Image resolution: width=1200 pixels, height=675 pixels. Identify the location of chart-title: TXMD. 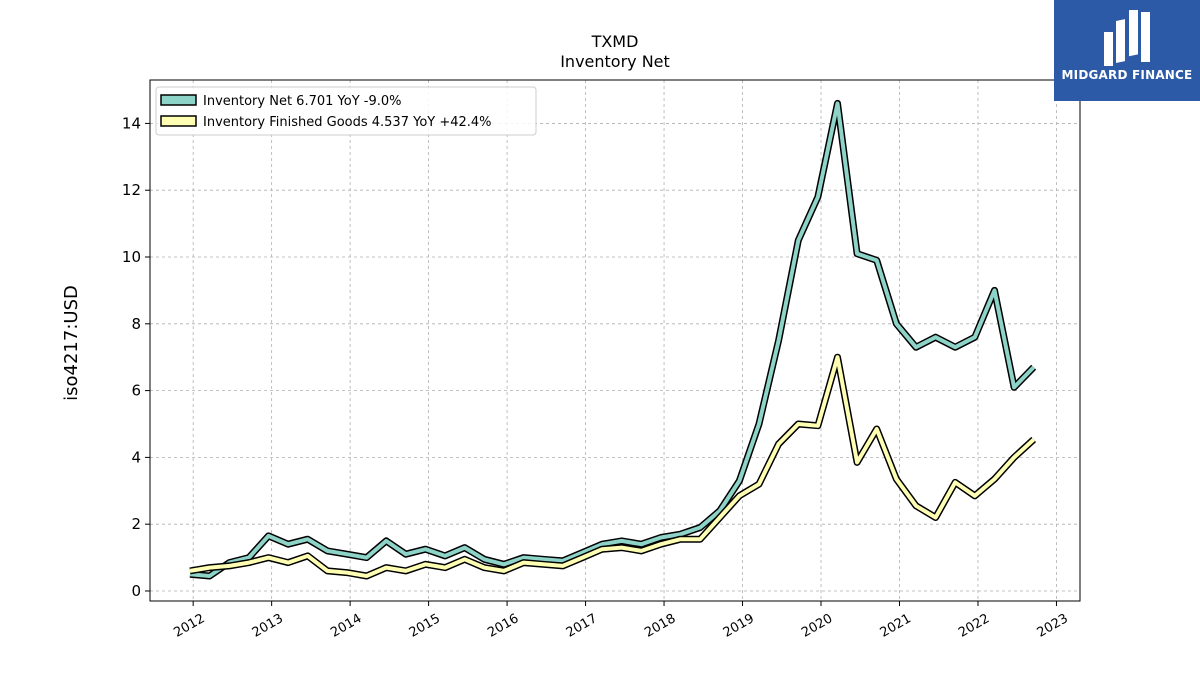
(615, 41).